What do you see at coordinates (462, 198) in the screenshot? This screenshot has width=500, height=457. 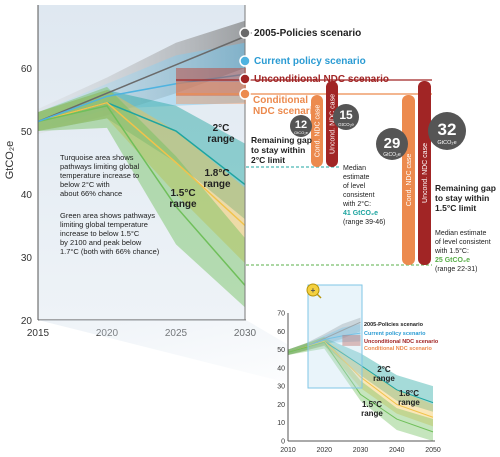 I see `svg-text: to stay within` at bounding box center [462, 198].